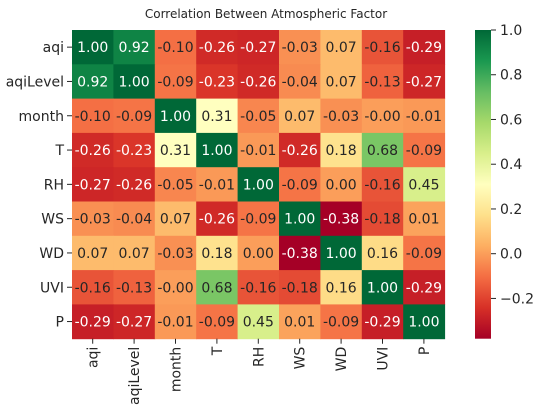 This screenshot has height=415, width=544. I want to click on x-tick-label: aqiLevel, so click(135, 376).